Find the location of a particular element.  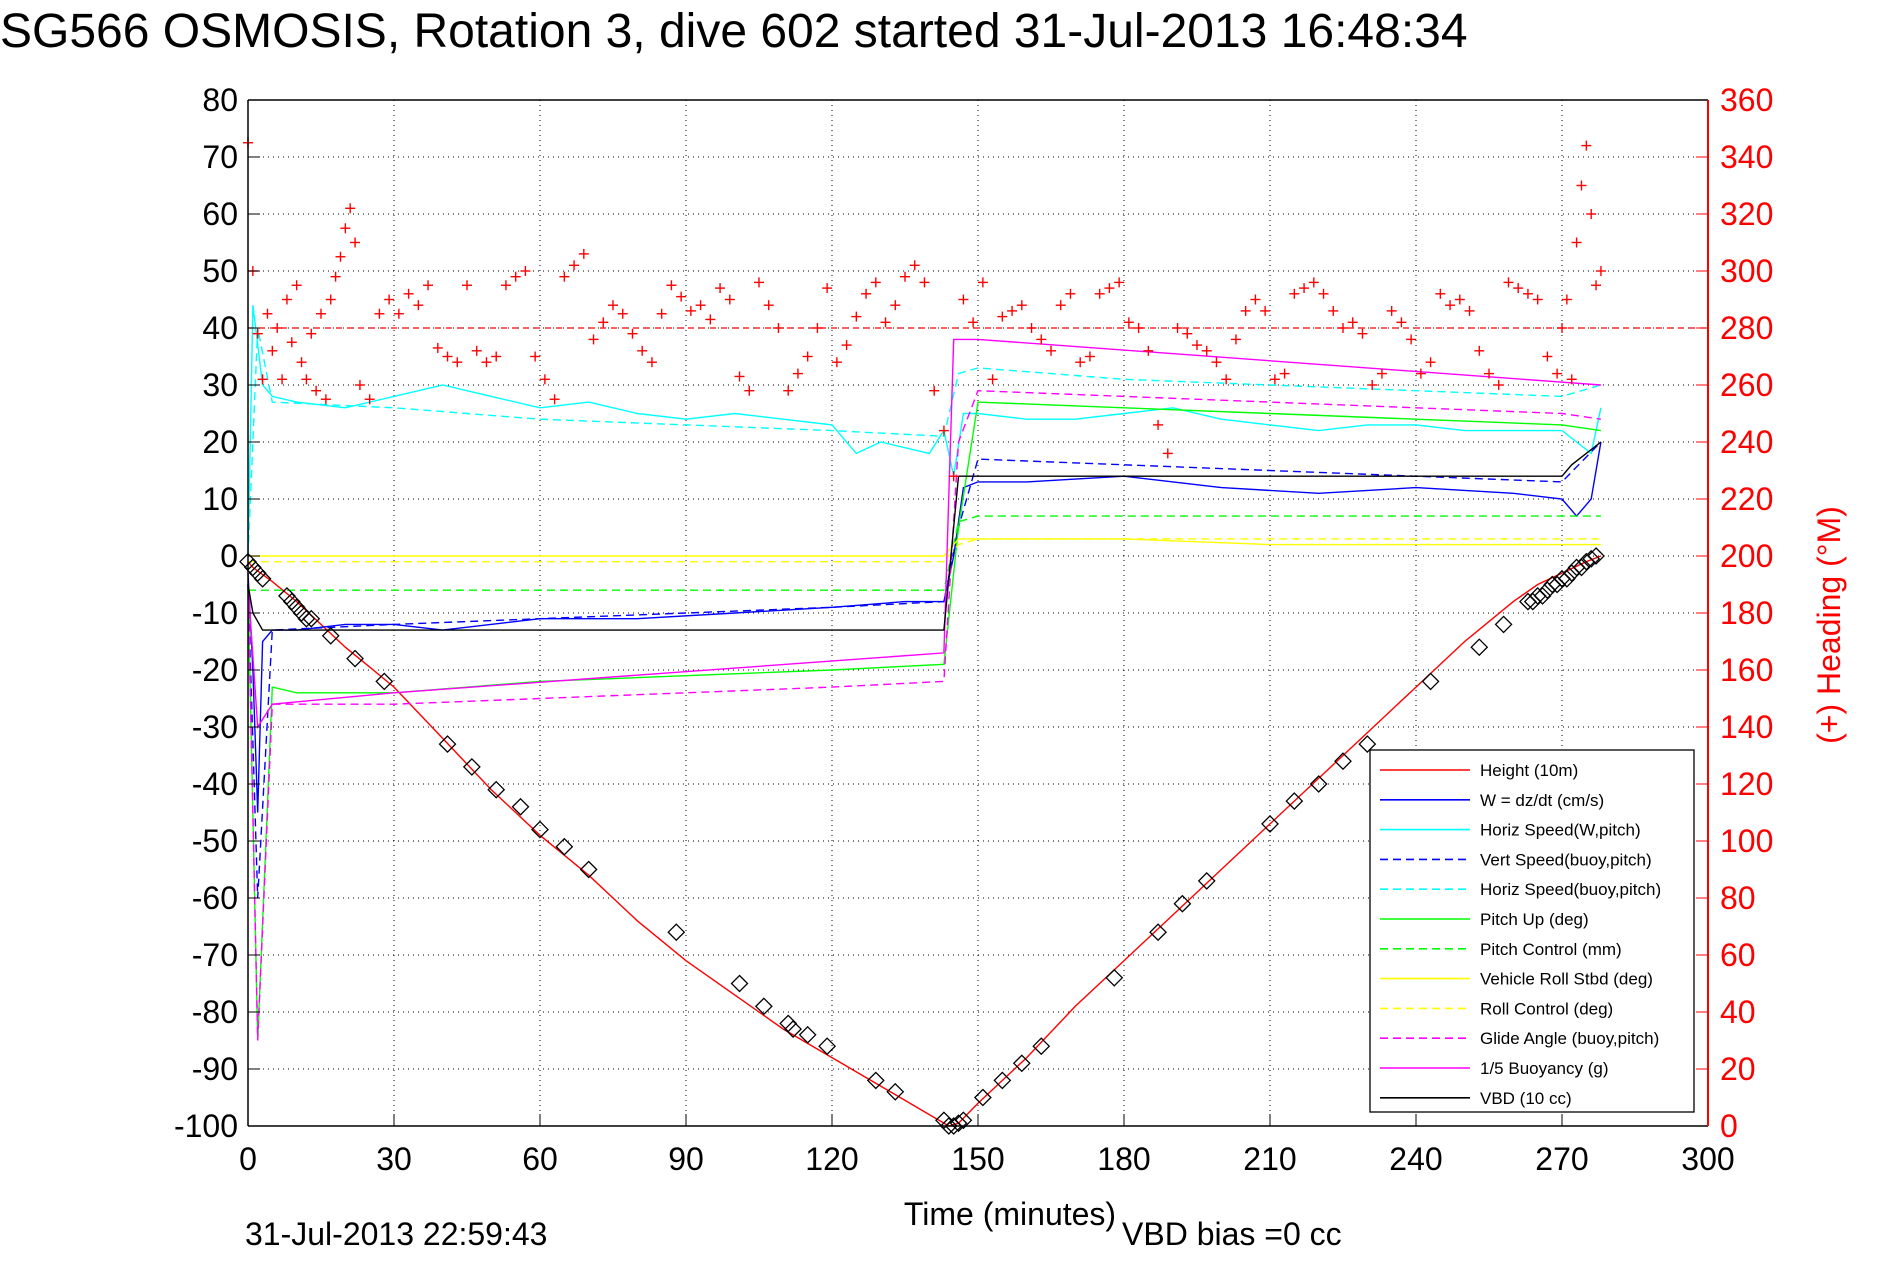

x-tick-label: 0 is located at coordinates (248, 1159).